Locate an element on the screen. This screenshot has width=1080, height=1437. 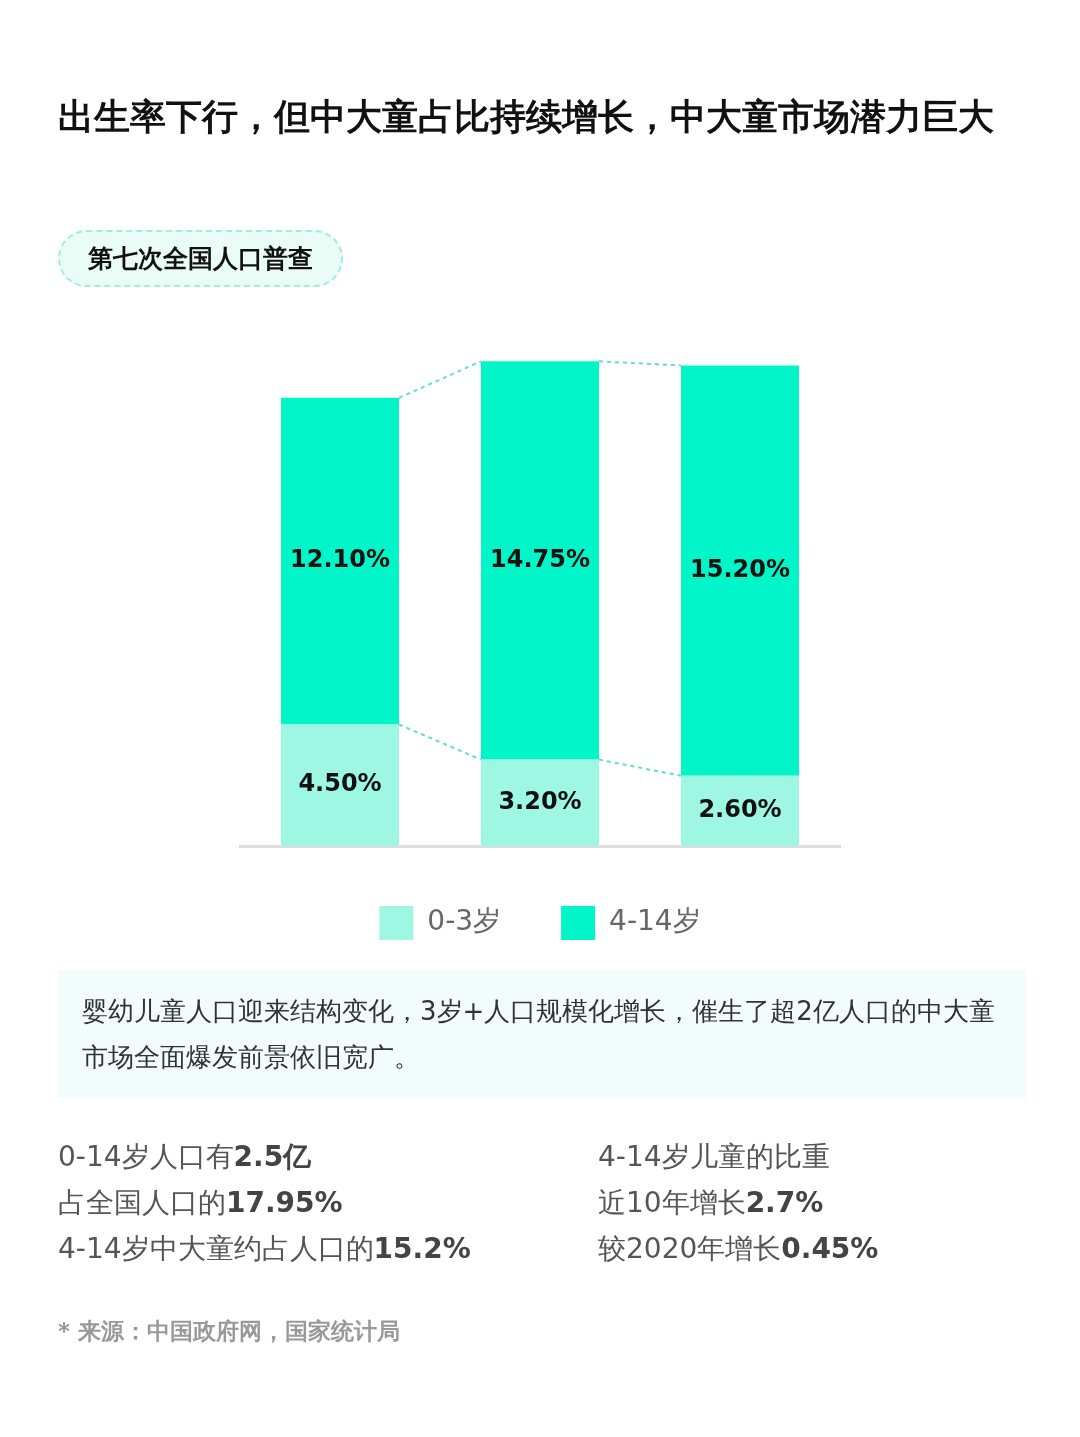
legend-label: 4-14岁 is located at coordinates (655, 921).